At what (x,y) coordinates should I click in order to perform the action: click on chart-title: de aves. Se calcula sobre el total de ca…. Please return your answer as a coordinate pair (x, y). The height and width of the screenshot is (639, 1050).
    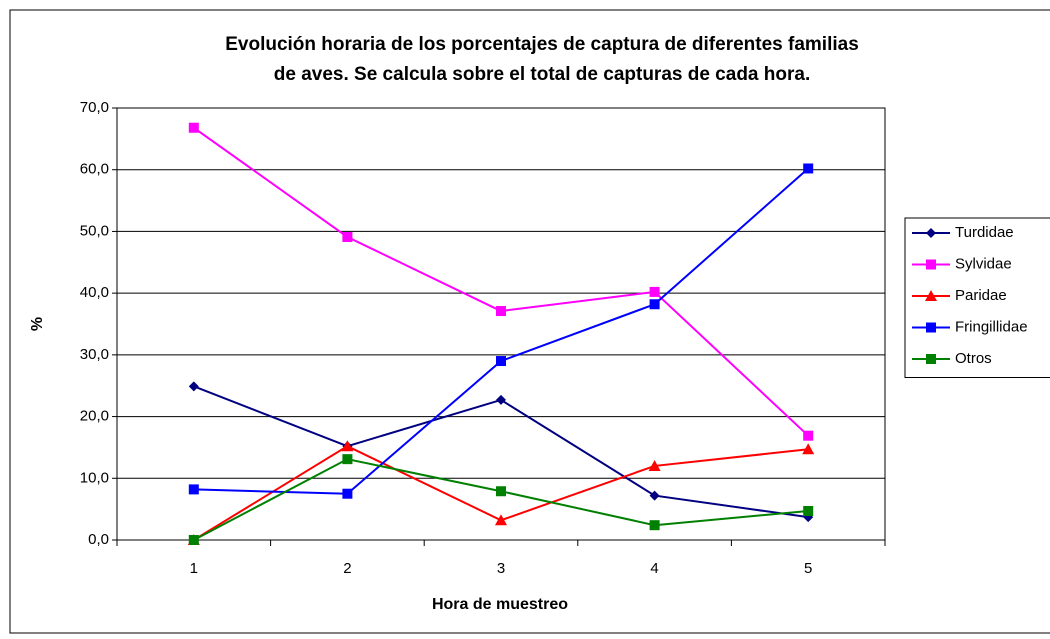
    Looking at the image, I should click on (542, 74).